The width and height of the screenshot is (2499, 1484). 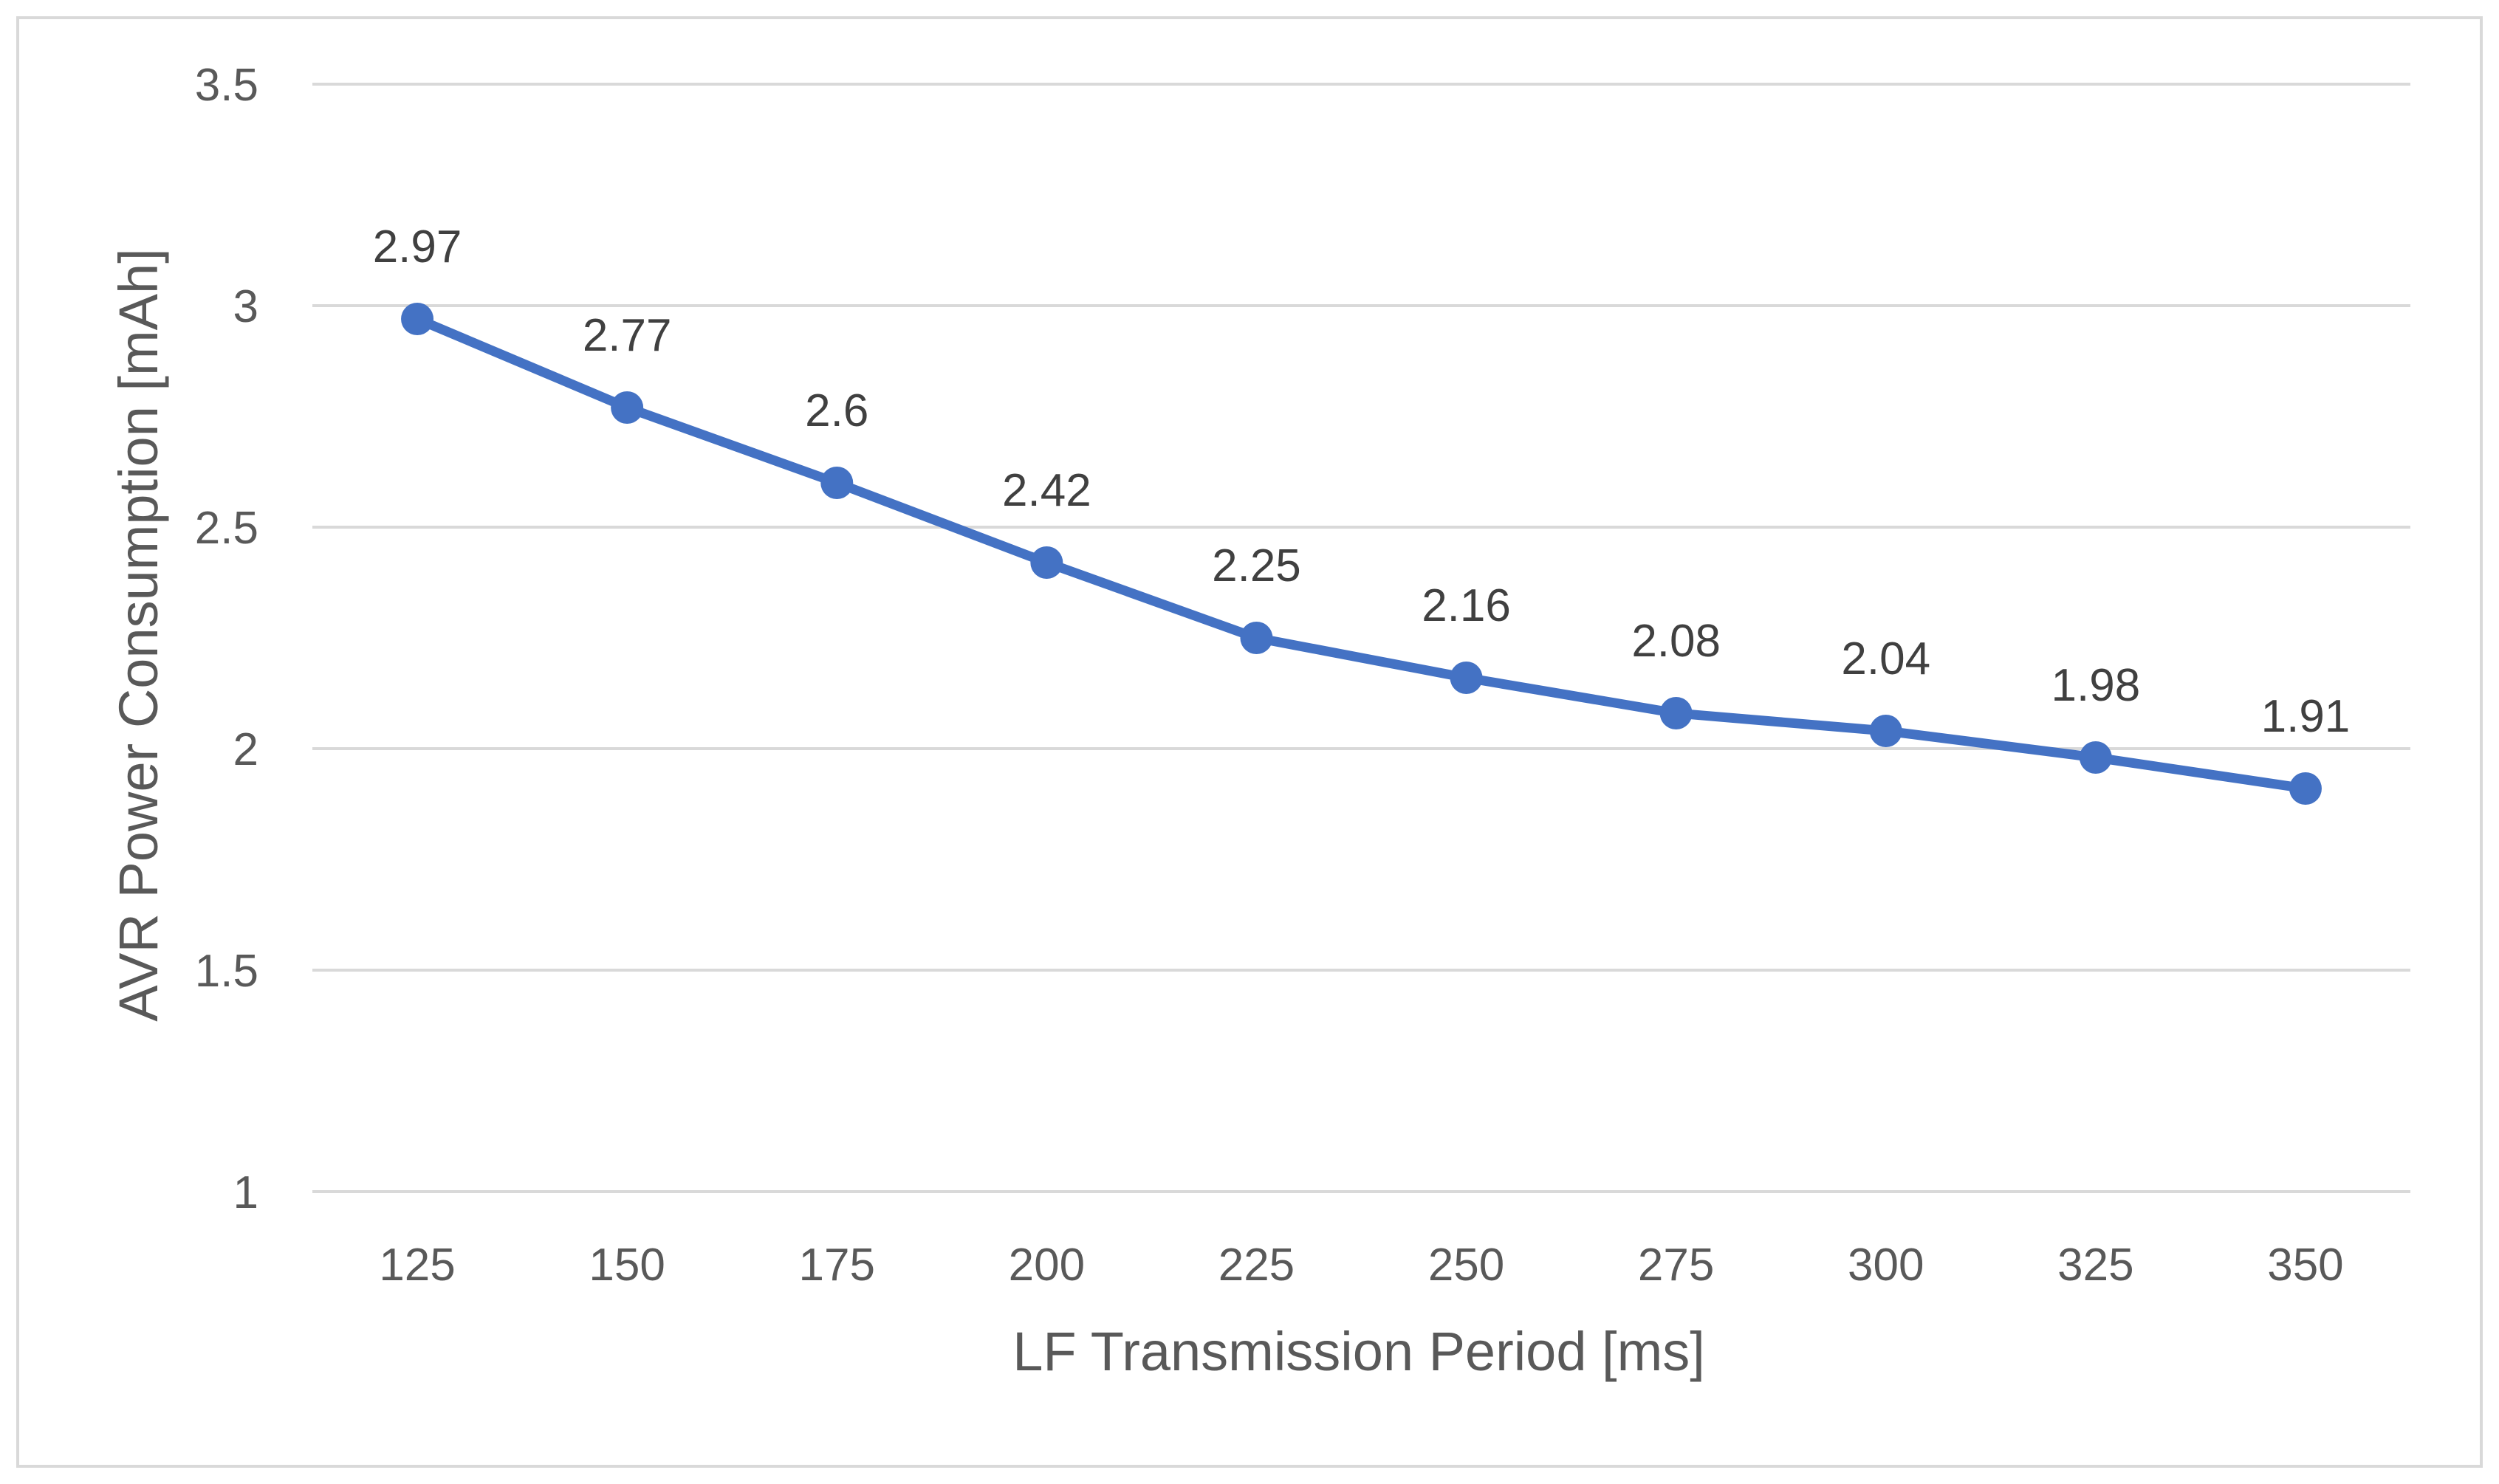 What do you see at coordinates (1257, 565) in the screenshot?
I see `data-label: 2.25` at bounding box center [1257, 565].